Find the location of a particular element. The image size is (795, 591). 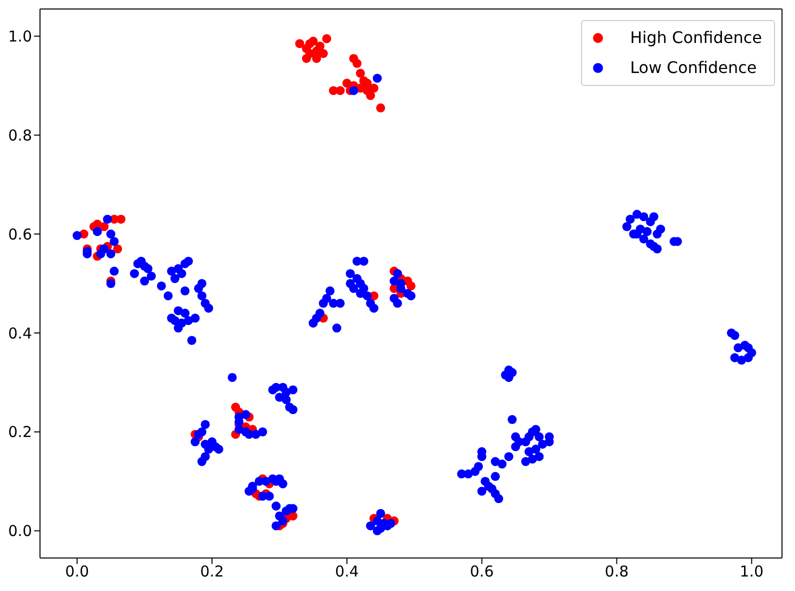

y-tick-label: 0.0 is located at coordinates (20, 531).